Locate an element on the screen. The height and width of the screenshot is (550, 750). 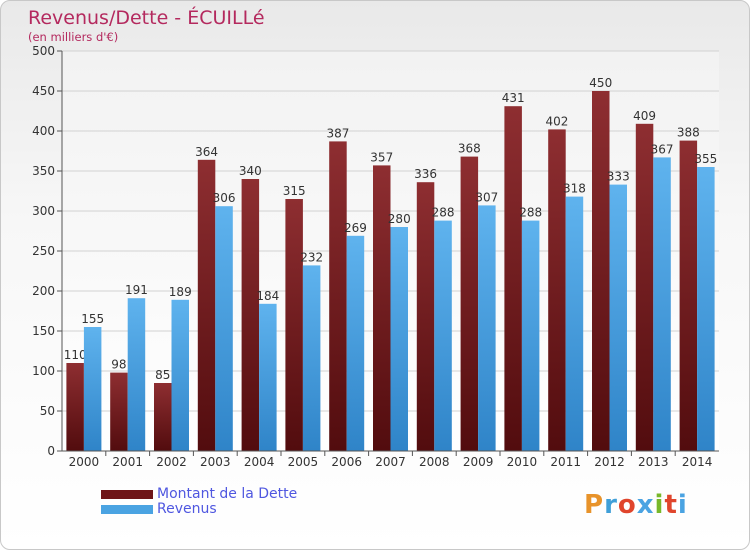
x-tick-label: 2002 is located at coordinates (171, 462).